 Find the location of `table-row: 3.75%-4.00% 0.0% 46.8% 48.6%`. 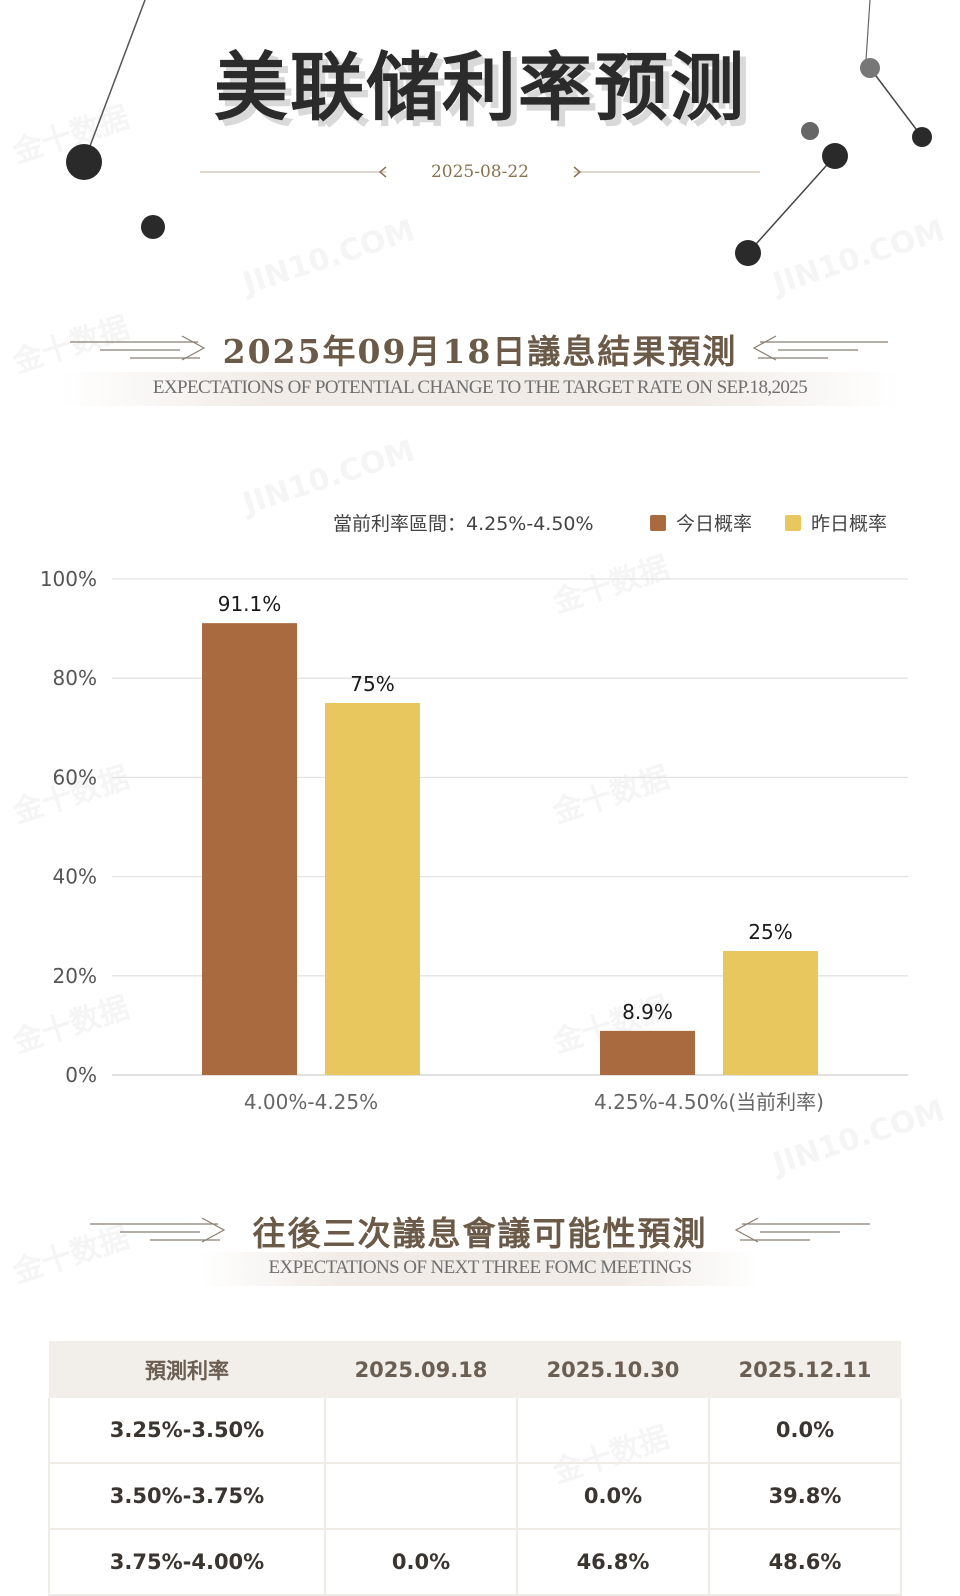

table-row: 3.75%-4.00% 0.0% 46.8% 48.6% is located at coordinates (475, 1562).